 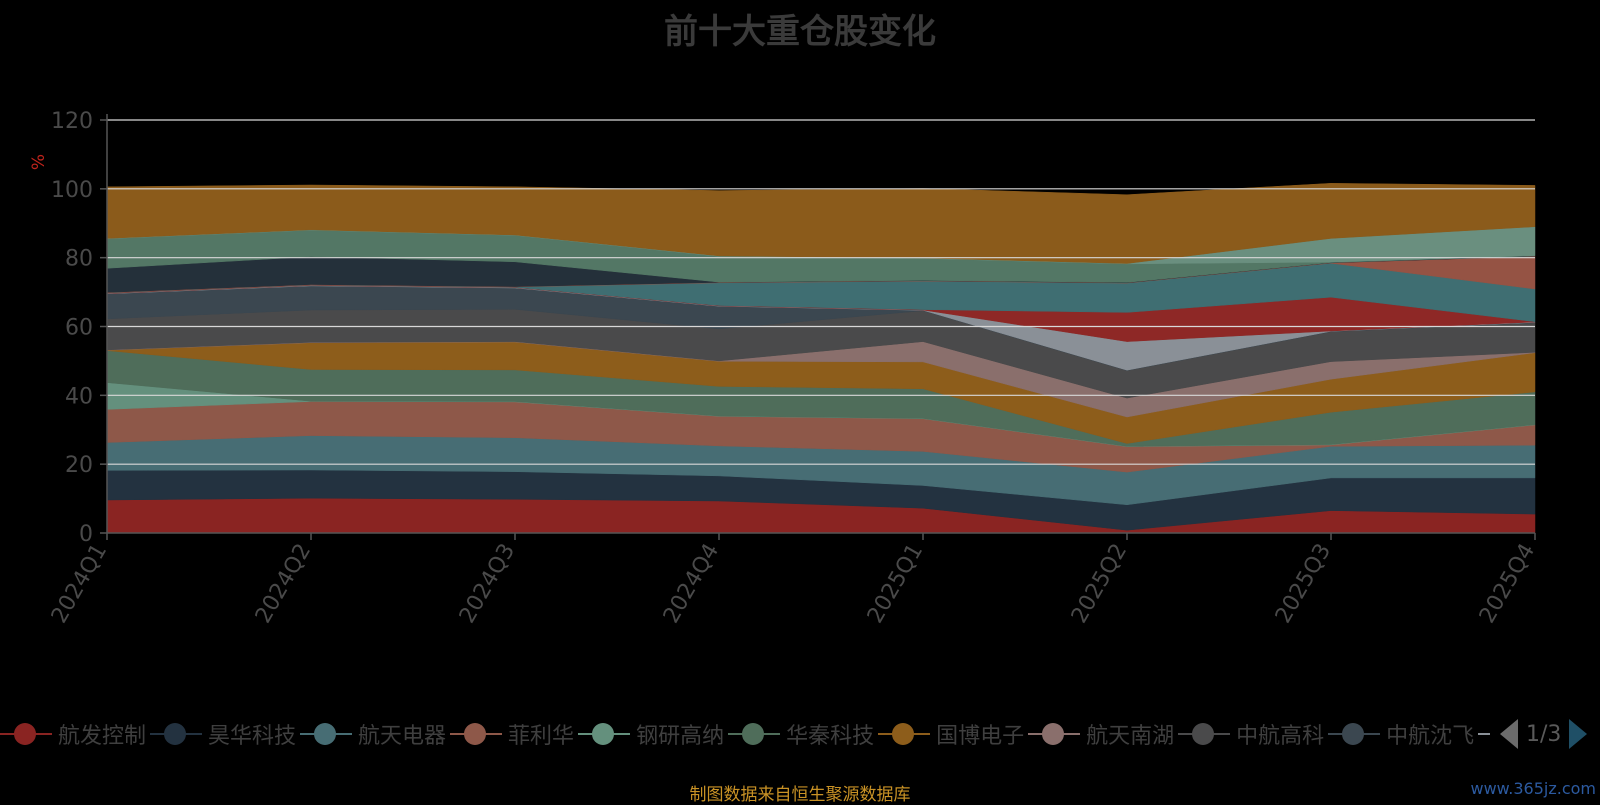 I want to click on legend-label: 航天南湖, so click(x=1130, y=736).